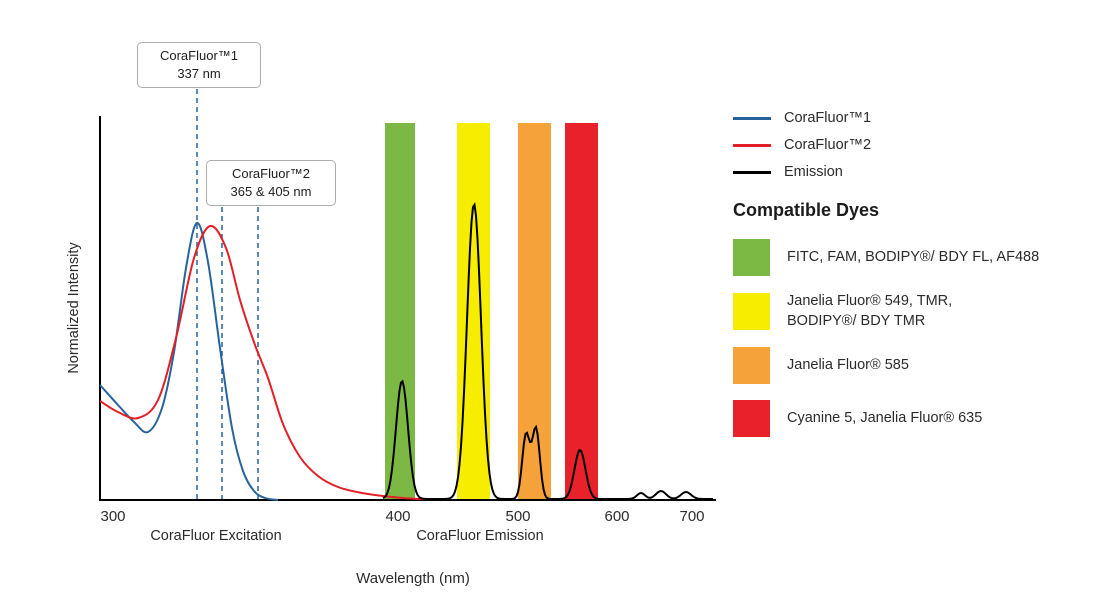 The height and width of the screenshot is (612, 1110). I want to click on dye-item-red: Cyanine 5, Janelia Fluor® 635, so click(913, 419).